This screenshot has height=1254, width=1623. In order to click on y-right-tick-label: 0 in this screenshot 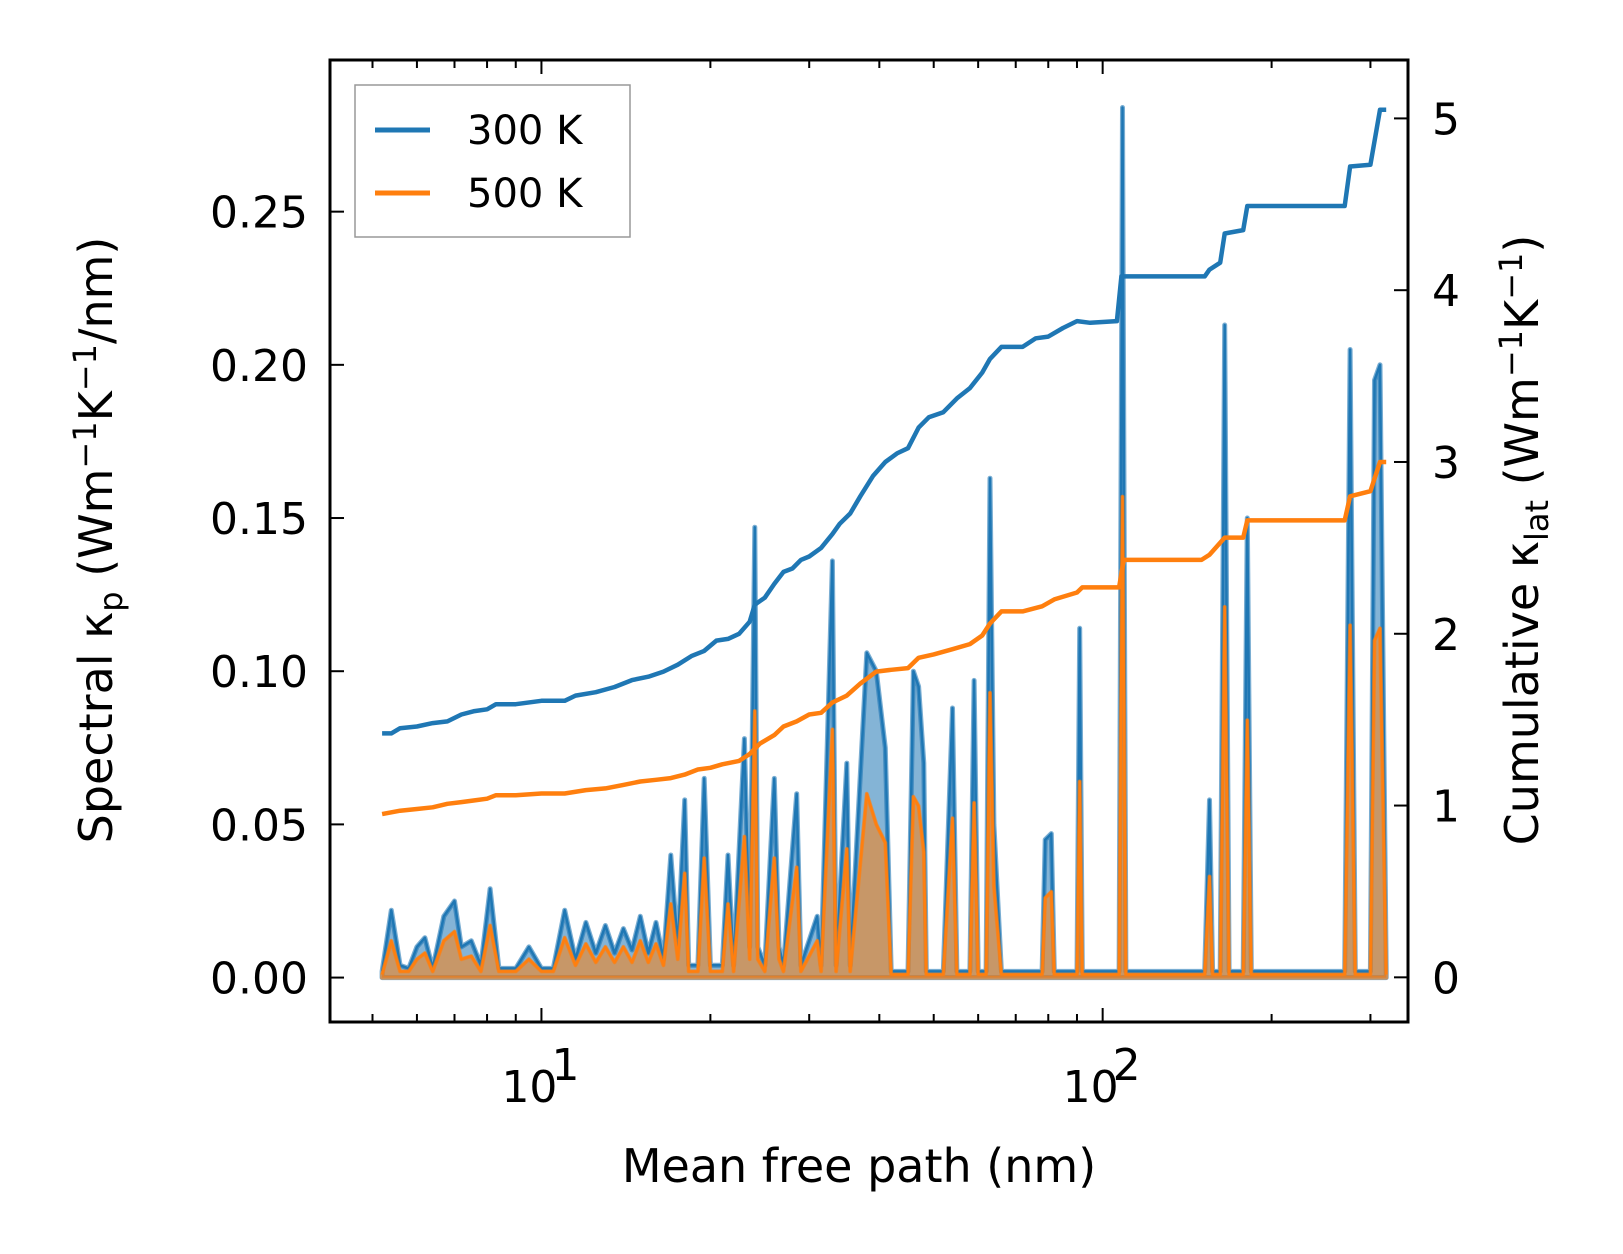, I will do `click(1446, 978)`.